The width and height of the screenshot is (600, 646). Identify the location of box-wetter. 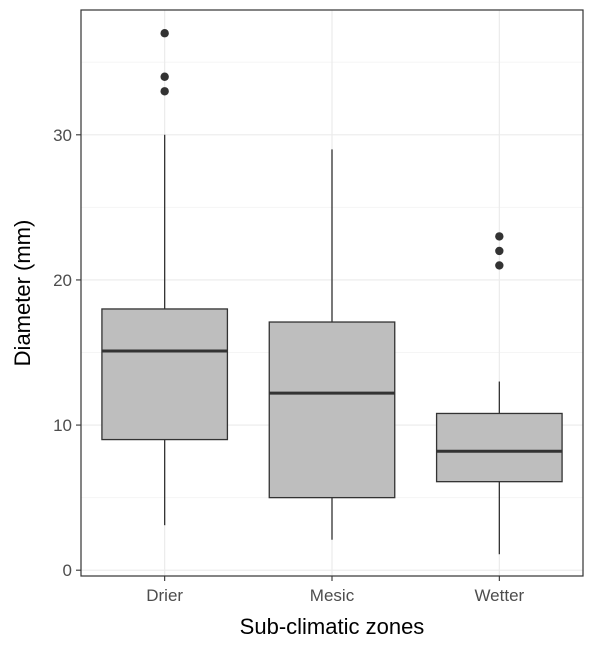
(499, 393).